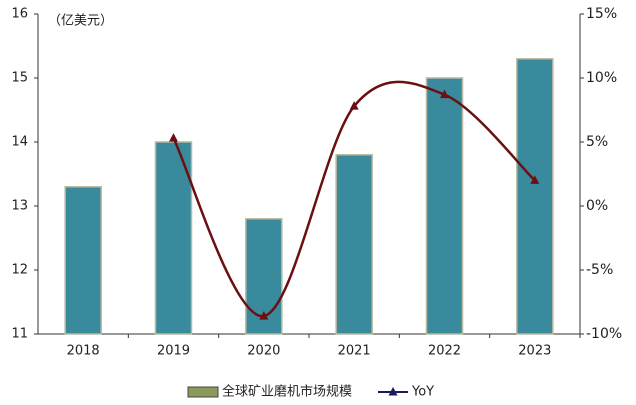  Describe the element at coordinates (599, 270) in the screenshot. I see `y2-tick-label: -5%` at that location.